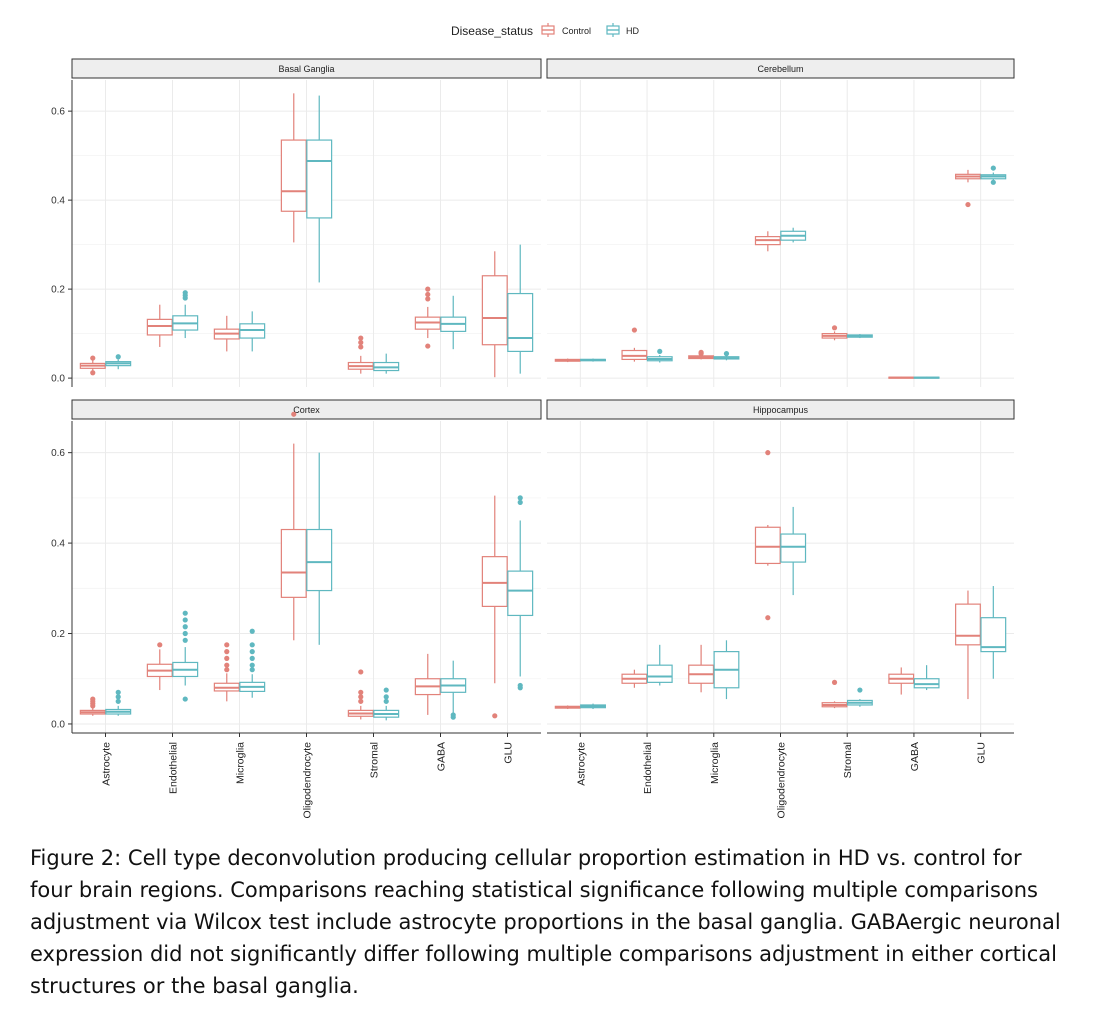  Describe the element at coordinates (613, 30) in the screenshot. I see `legend-key-hd` at that location.